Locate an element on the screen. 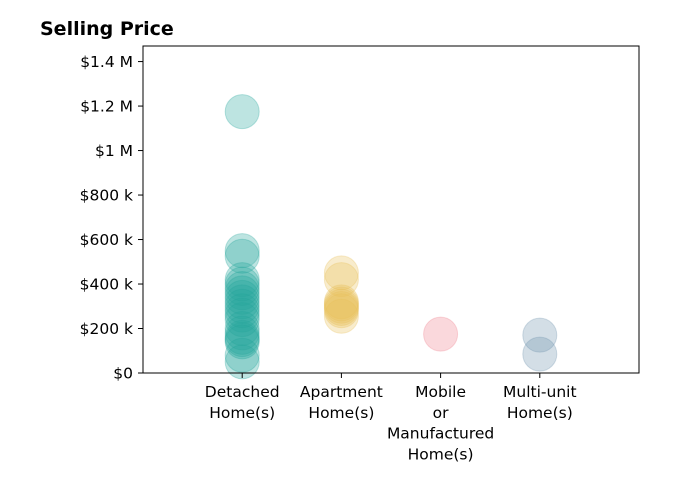 This screenshot has width=679, height=503. y-tick-label: $1 M is located at coordinates (114, 151).